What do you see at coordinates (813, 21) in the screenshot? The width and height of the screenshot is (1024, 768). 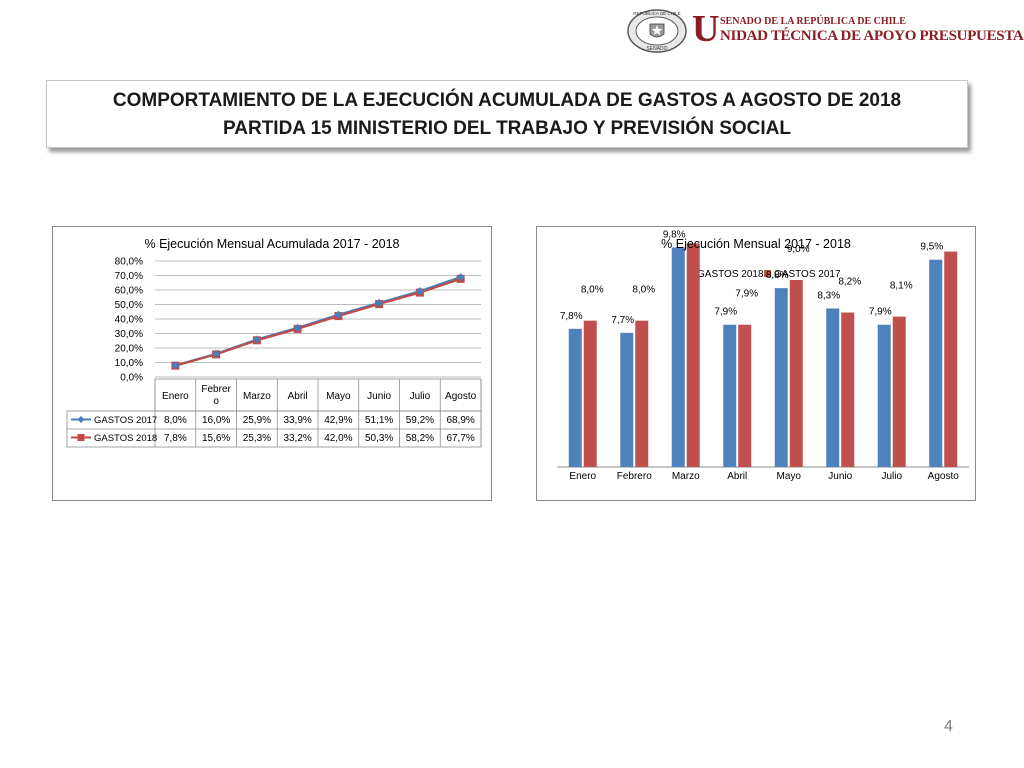 I see `logo-line-senado: SENADO DE LA REPÚBLICA DE CHILE` at bounding box center [813, 21].